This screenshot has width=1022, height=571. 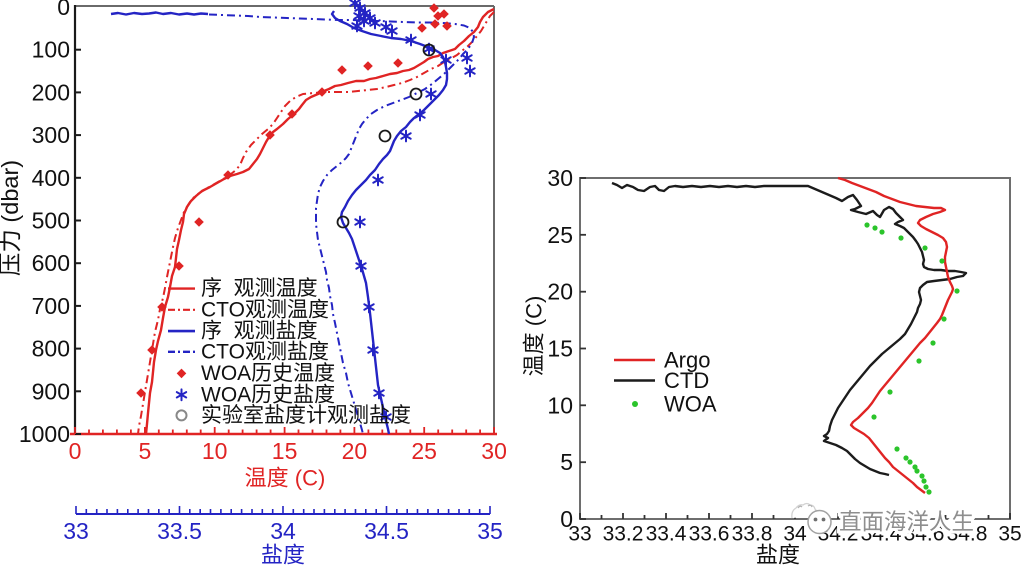 I want to click on svg-text: 33.8, so click(x=752, y=534).